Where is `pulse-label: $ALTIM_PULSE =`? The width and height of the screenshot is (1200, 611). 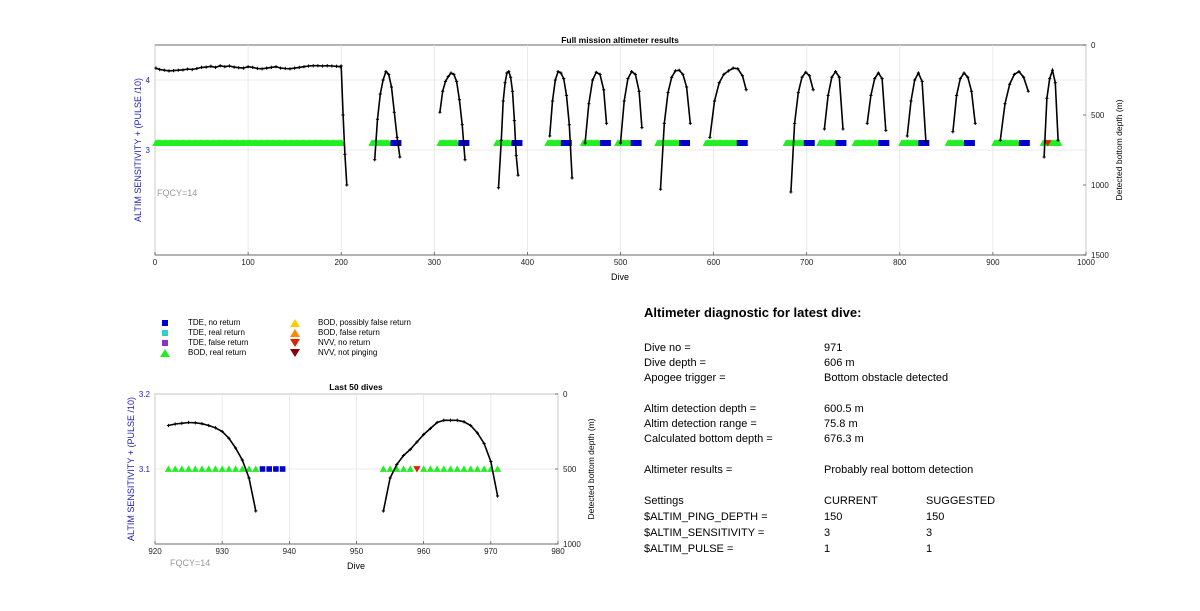 pulse-label: $ALTIM_PULSE = is located at coordinates (689, 549).